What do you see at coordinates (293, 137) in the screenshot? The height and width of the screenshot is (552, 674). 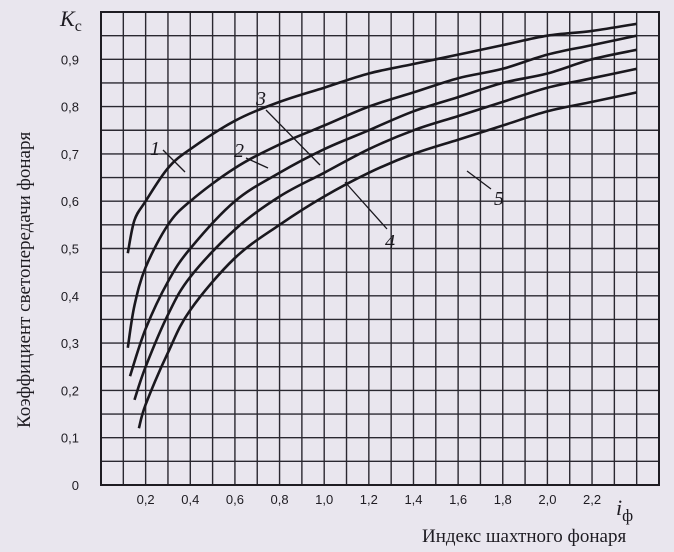 I see `curve-3-leader` at bounding box center [293, 137].